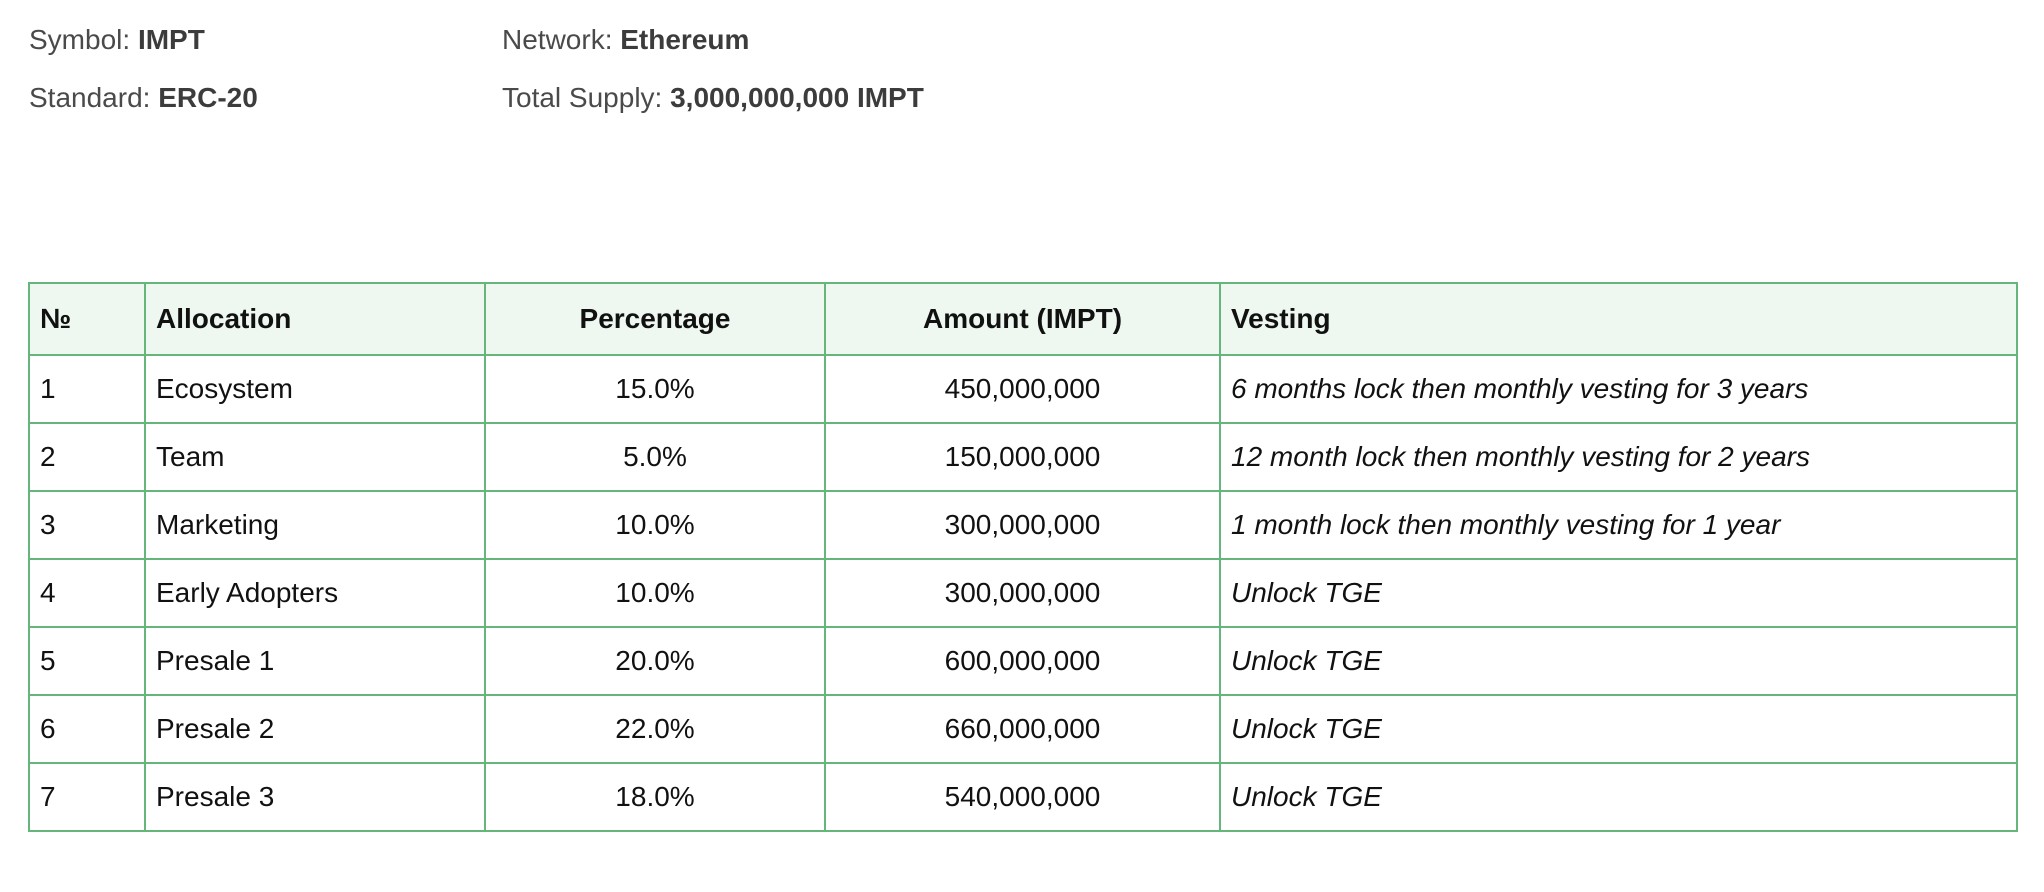 This screenshot has height=892, width=2044. I want to click on total-supply-label: Total Supply:, so click(582, 97).